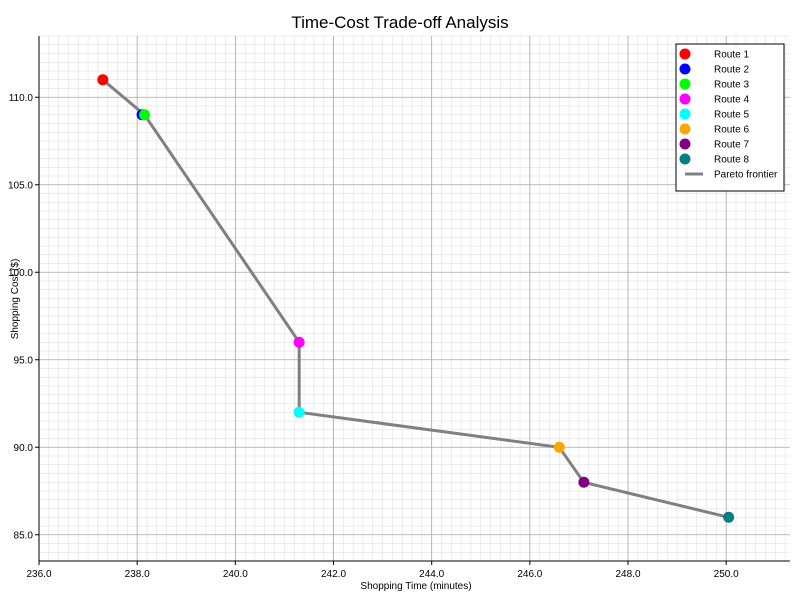 The width and height of the screenshot is (800, 605). I want to click on legend-label-pareto-frontier: Pareto frontier, so click(746, 175).